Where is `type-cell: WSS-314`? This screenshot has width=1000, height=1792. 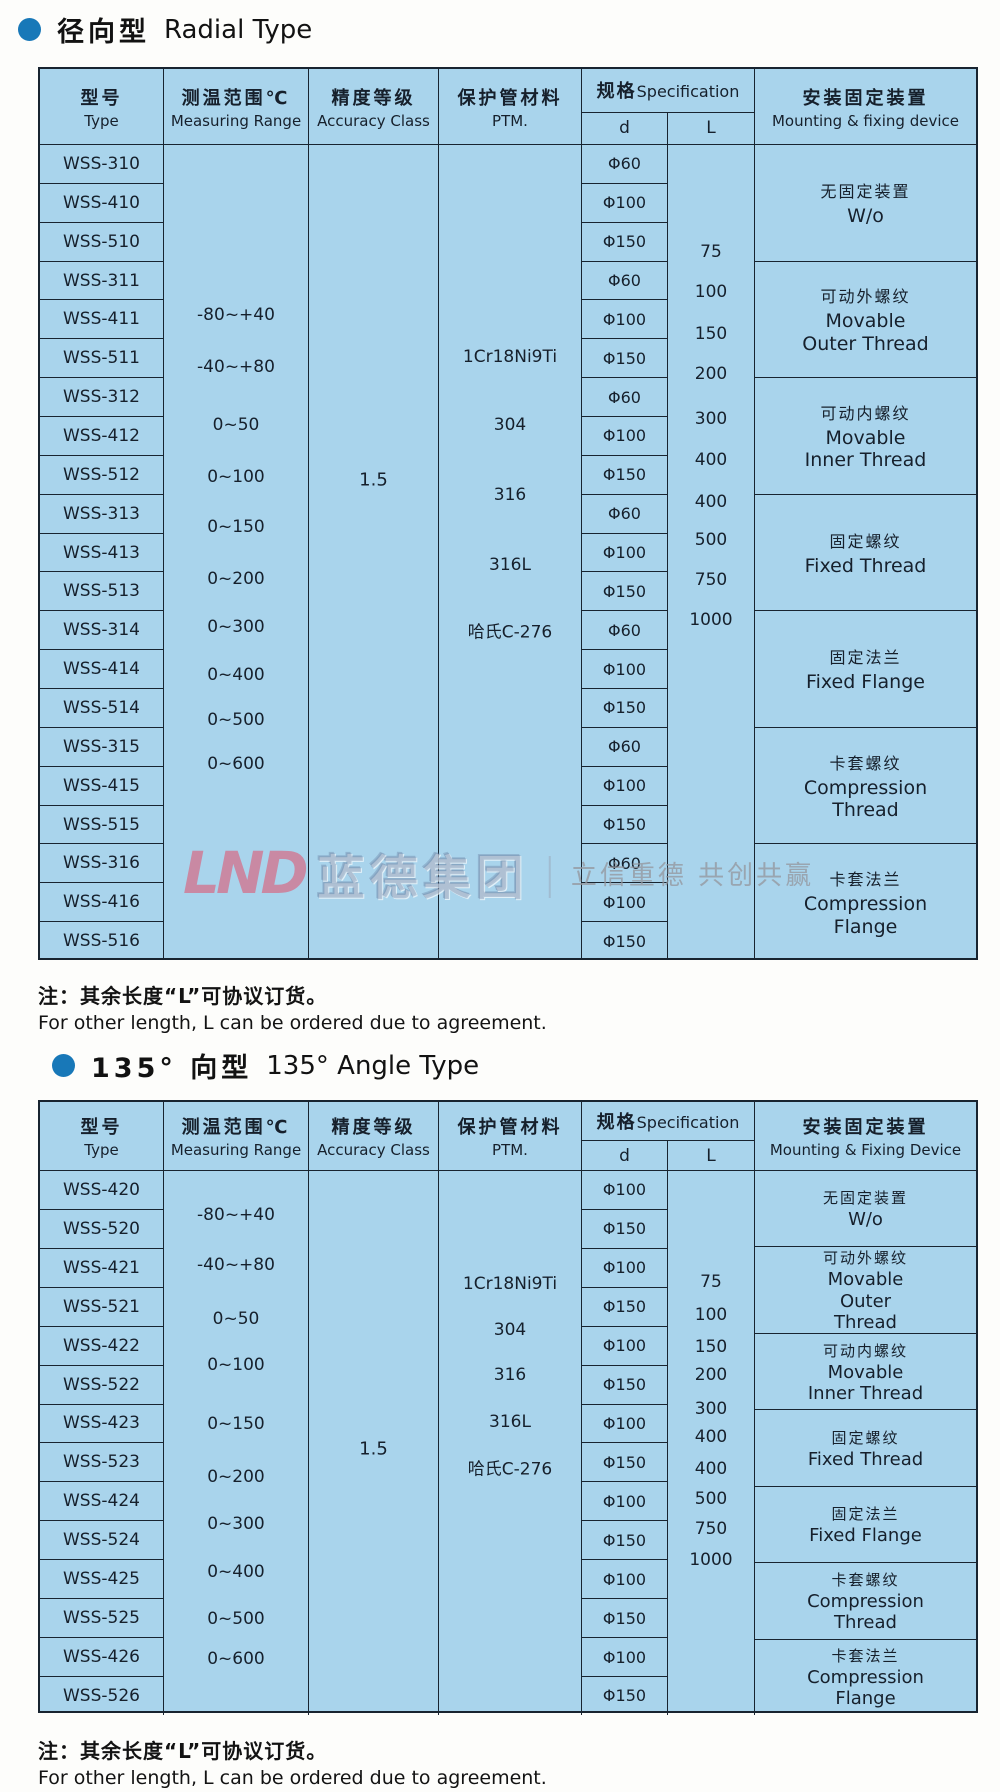
type-cell: WSS-314 is located at coordinates (101, 631).